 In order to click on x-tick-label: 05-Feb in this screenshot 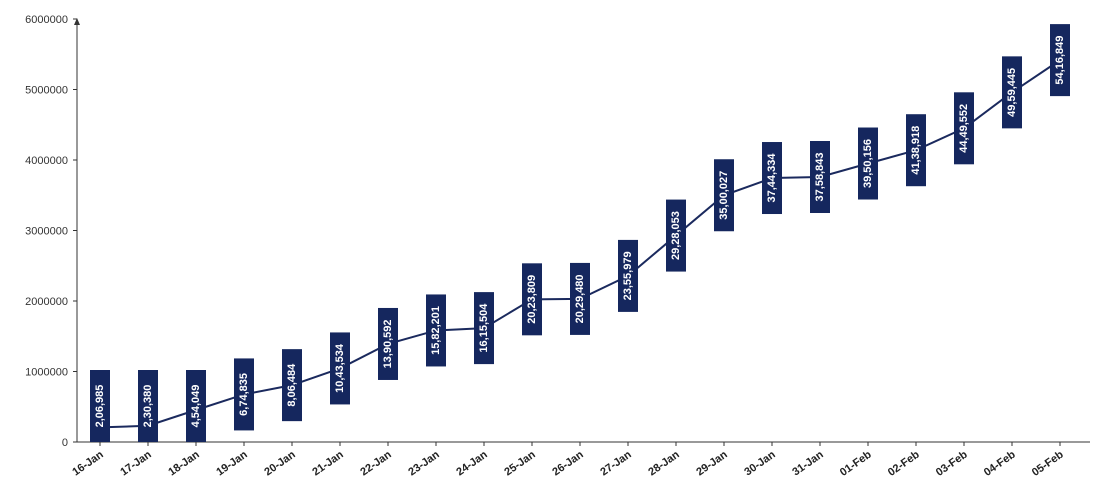, I will do `click(1048, 463)`.